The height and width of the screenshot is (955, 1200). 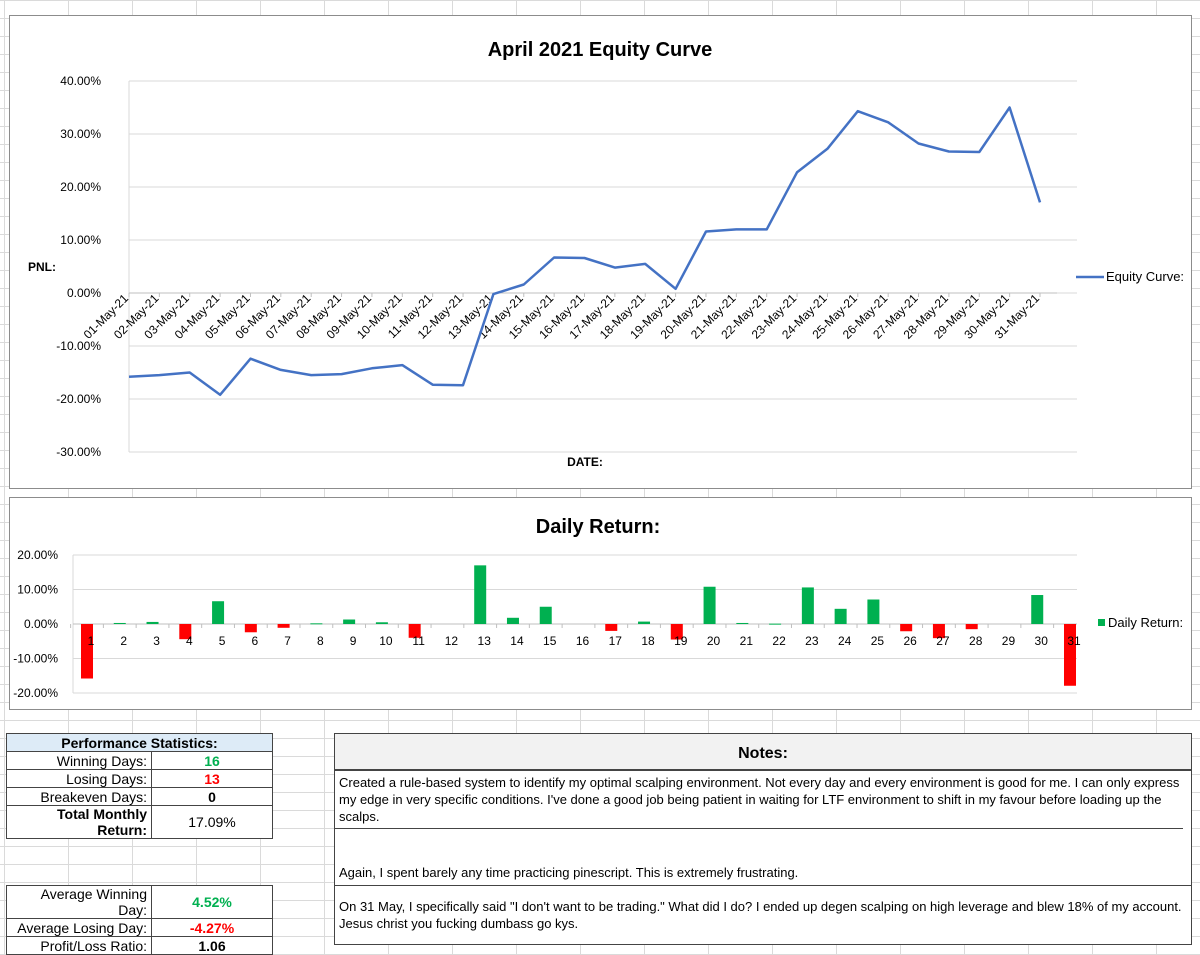 I want to click on winning-days-label: Winning Days:, so click(x=79, y=760).